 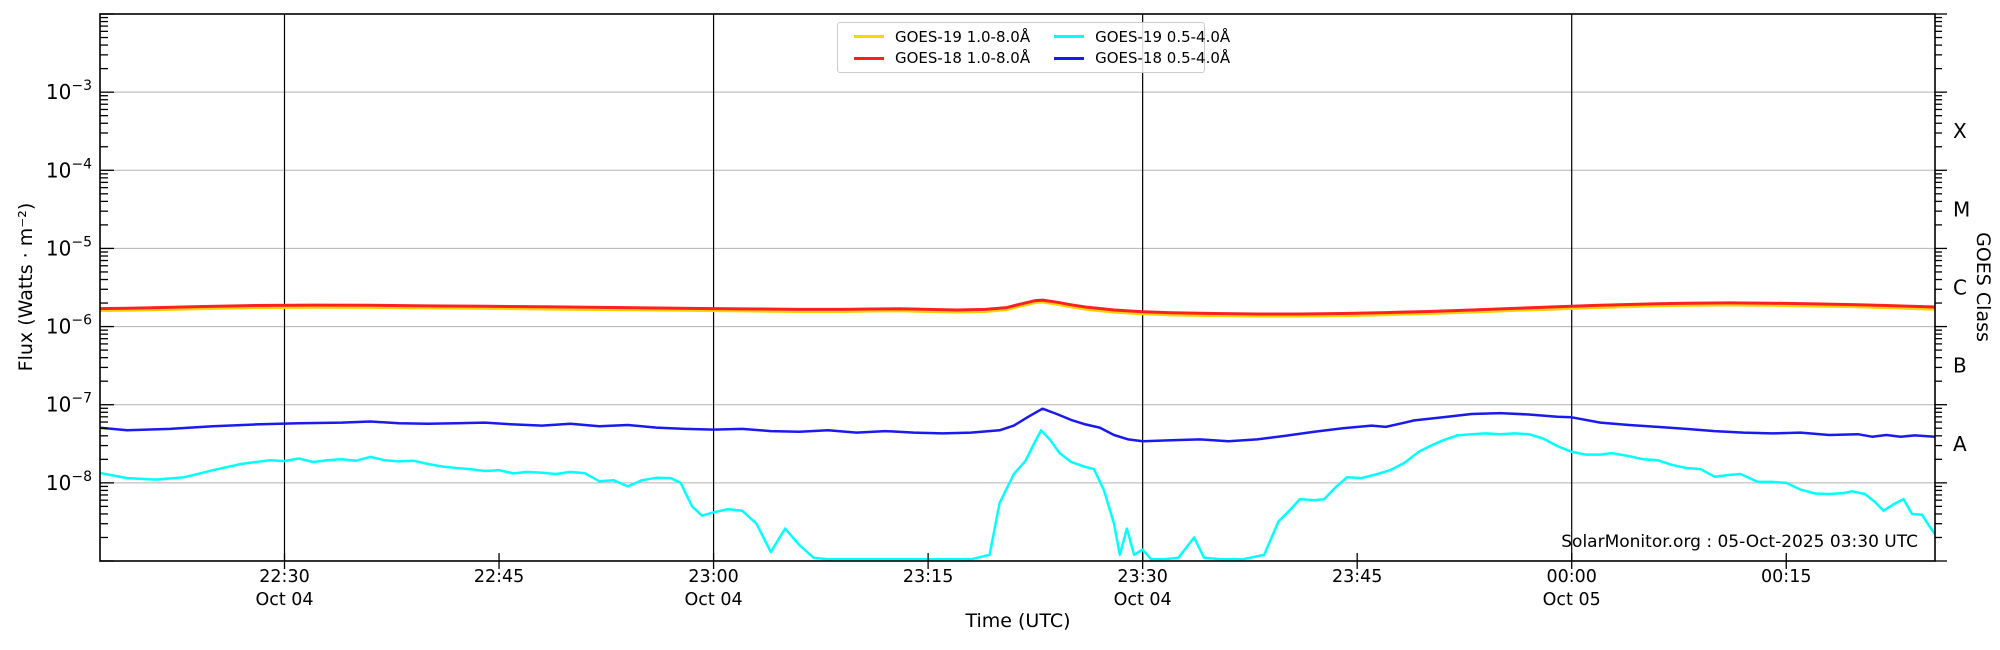 I want to click on y-axis-label-flux: Flux (Watts · m⁻²), so click(x=26, y=287).